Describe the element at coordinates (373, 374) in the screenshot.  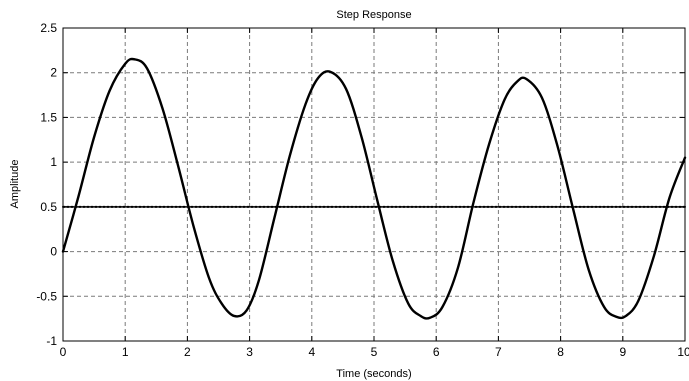
I see `x-axis-label: Time (seconds)` at that location.